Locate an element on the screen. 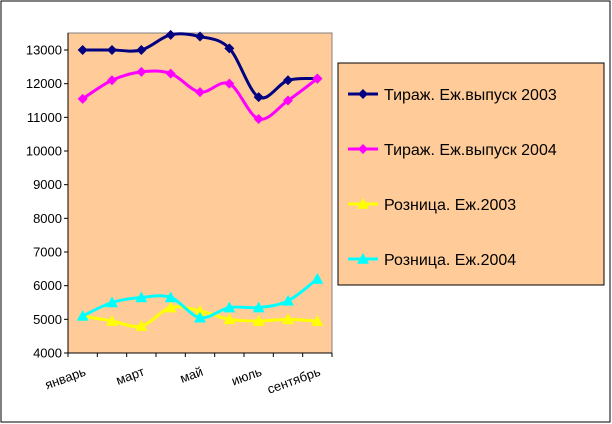 The width and height of the screenshot is (612, 424). y-tick-label: 5000 is located at coordinates (47, 319).